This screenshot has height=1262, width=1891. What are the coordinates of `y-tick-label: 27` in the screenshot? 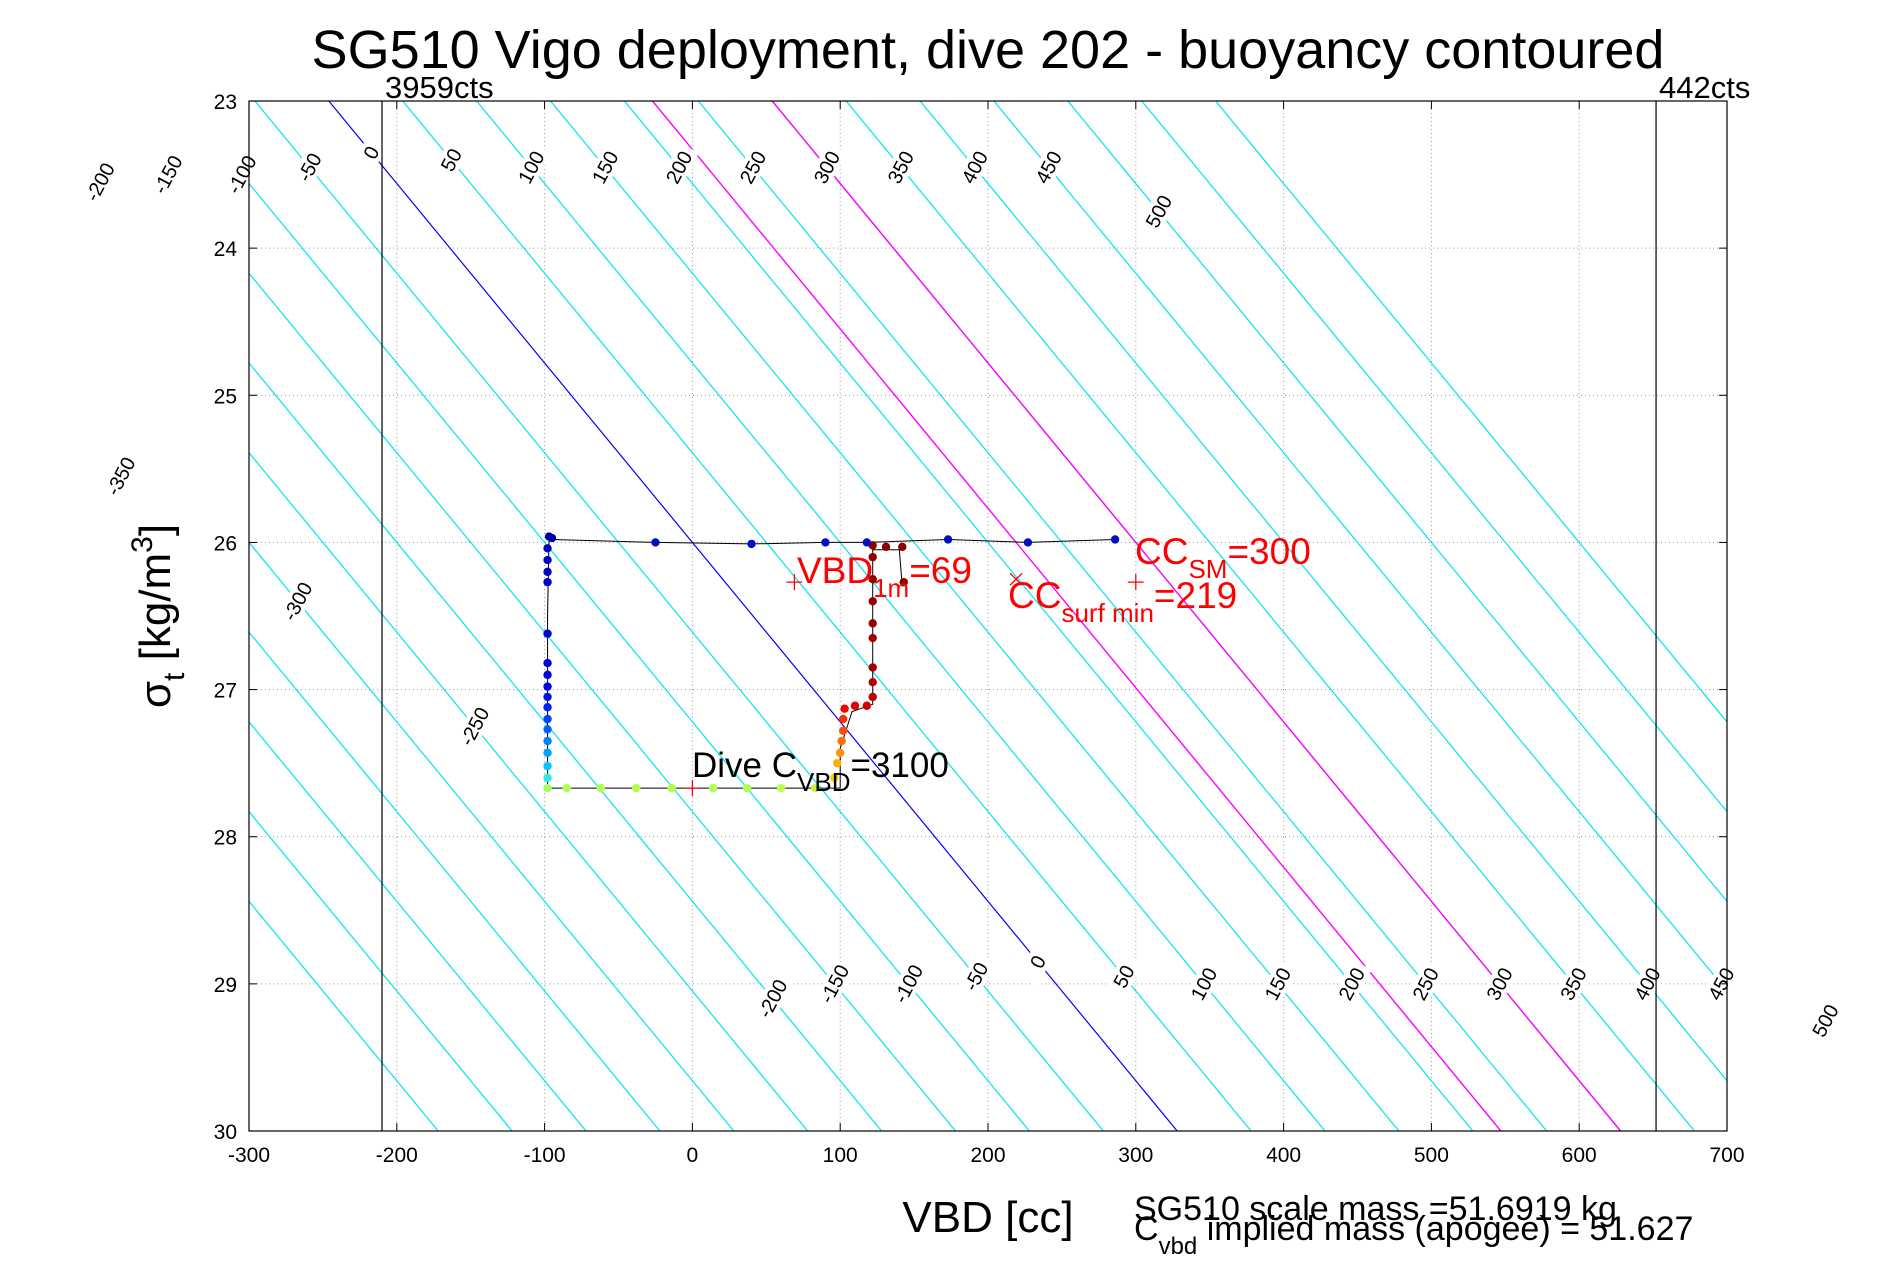 It's located at (225, 691).